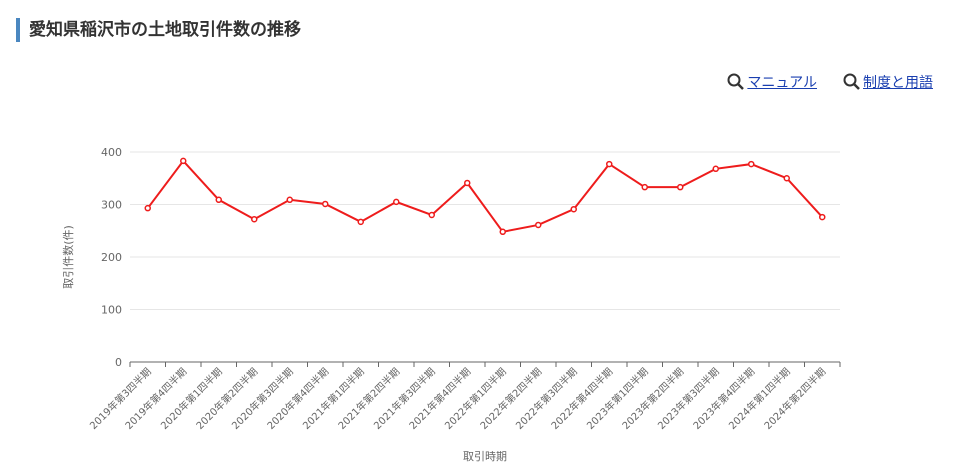 The image size is (955, 474). What do you see at coordinates (794, 398) in the screenshot?
I see `x-tick-label: 2024年第2四半期` at bounding box center [794, 398].